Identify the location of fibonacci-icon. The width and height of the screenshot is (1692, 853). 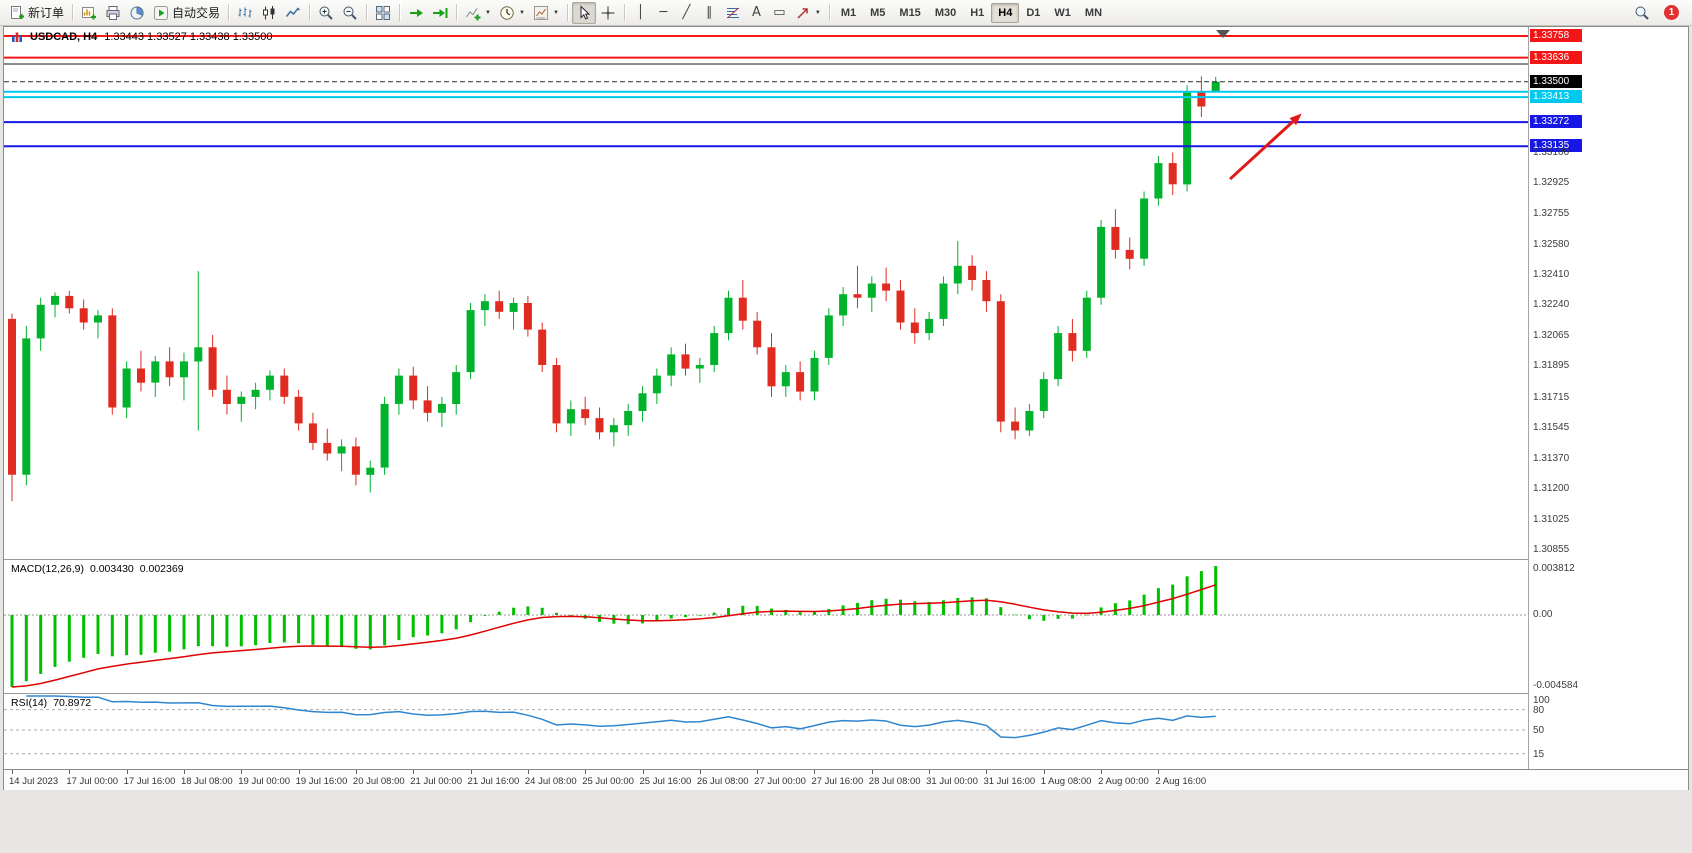
(733, 13).